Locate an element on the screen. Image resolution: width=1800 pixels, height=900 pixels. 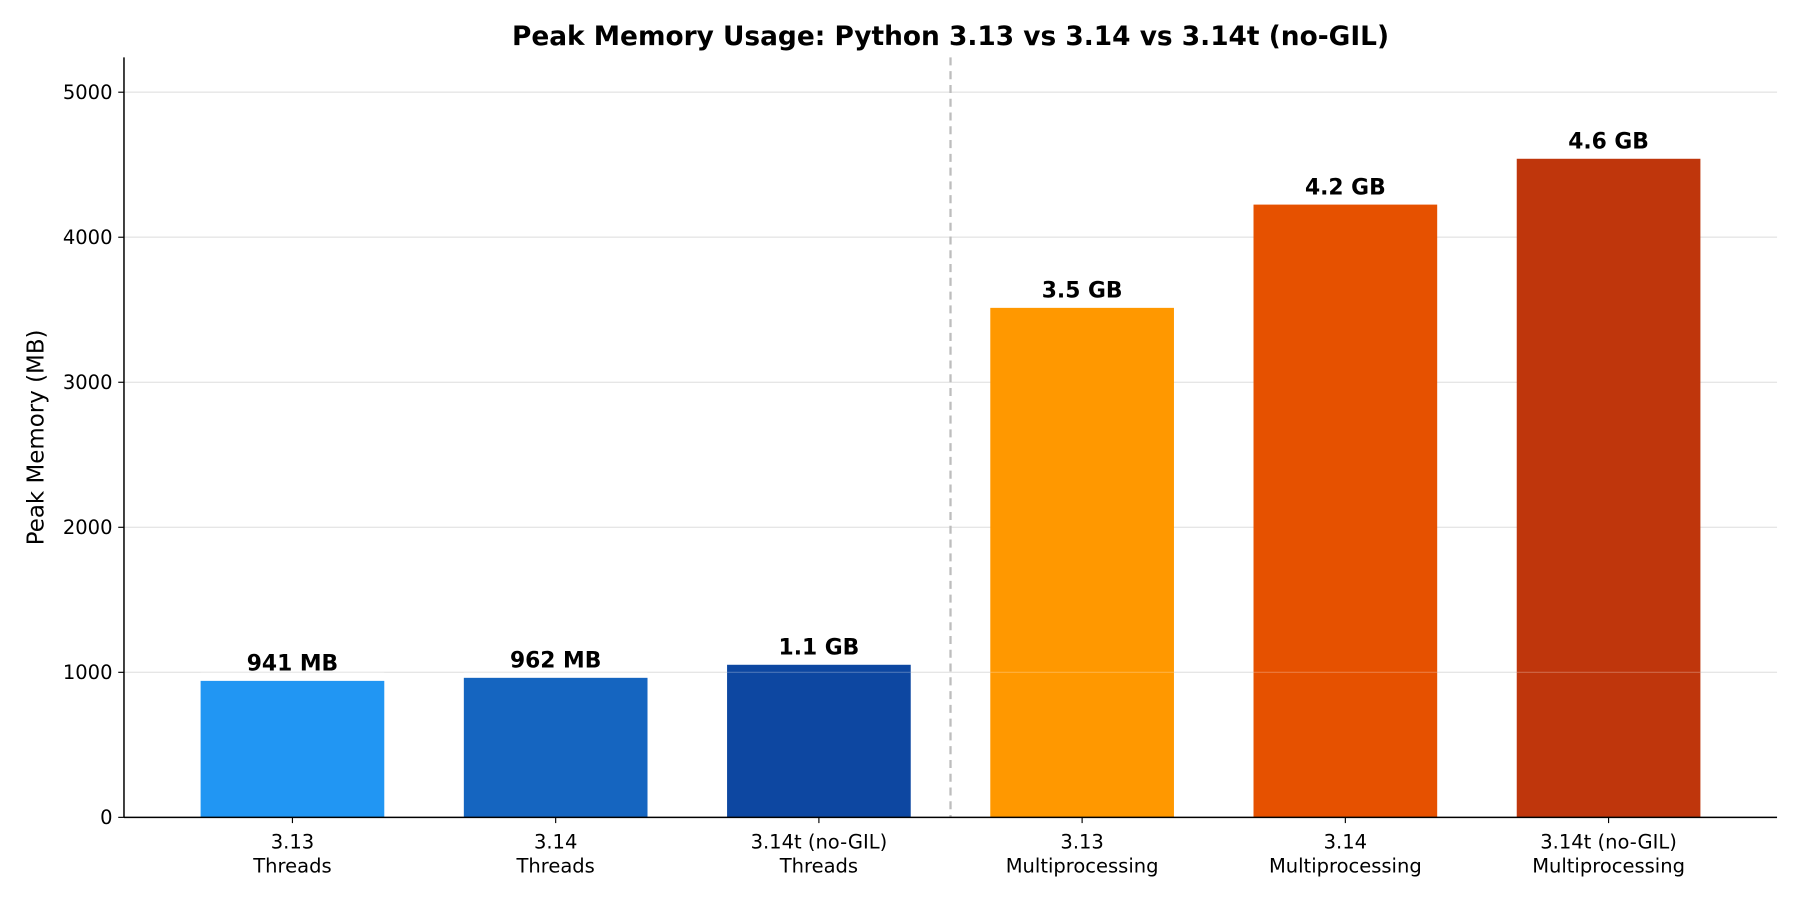
data-label: 962 MB is located at coordinates (555, 660).